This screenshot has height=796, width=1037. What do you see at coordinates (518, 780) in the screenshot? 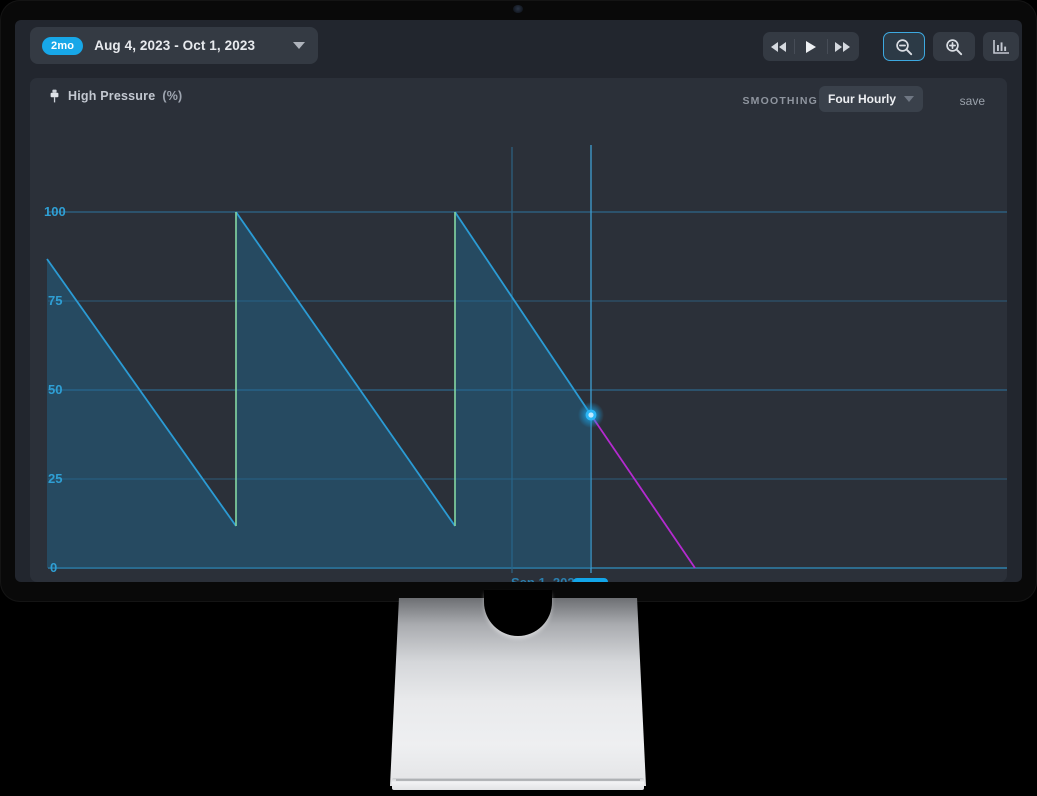
I see `stand-base-divider` at bounding box center [518, 780].